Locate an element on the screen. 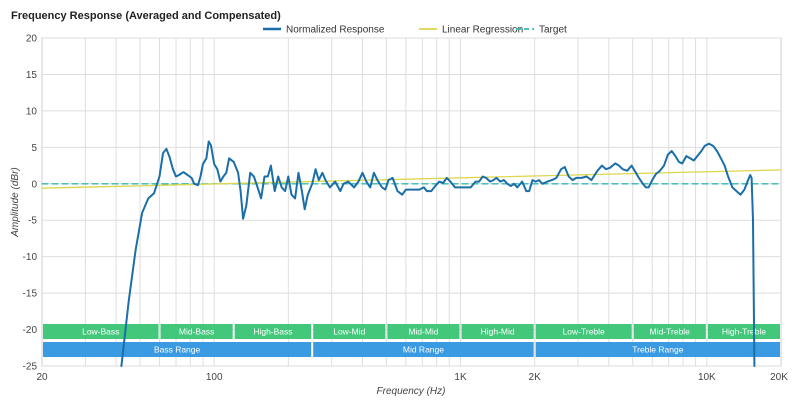 The image size is (800, 406). band-high-mid: High-Mid is located at coordinates (497, 331).